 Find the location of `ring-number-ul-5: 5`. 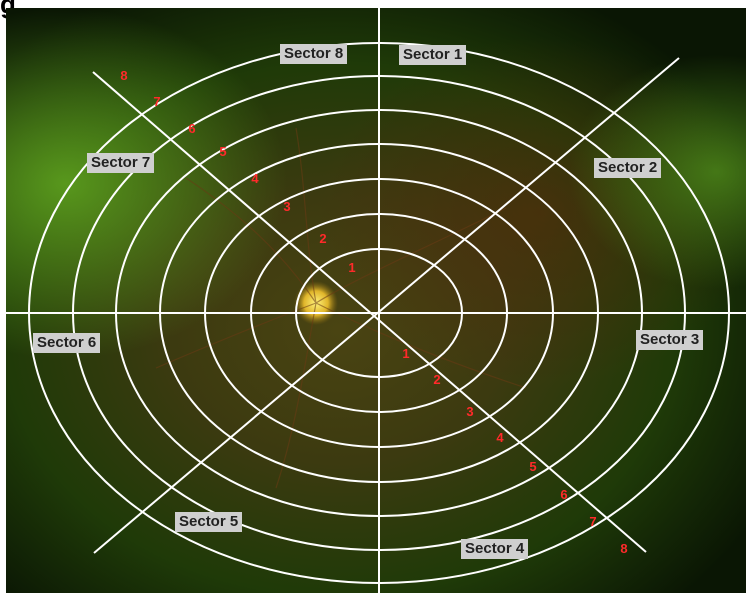

ring-number-ul-5: 5 is located at coordinates (223, 151).